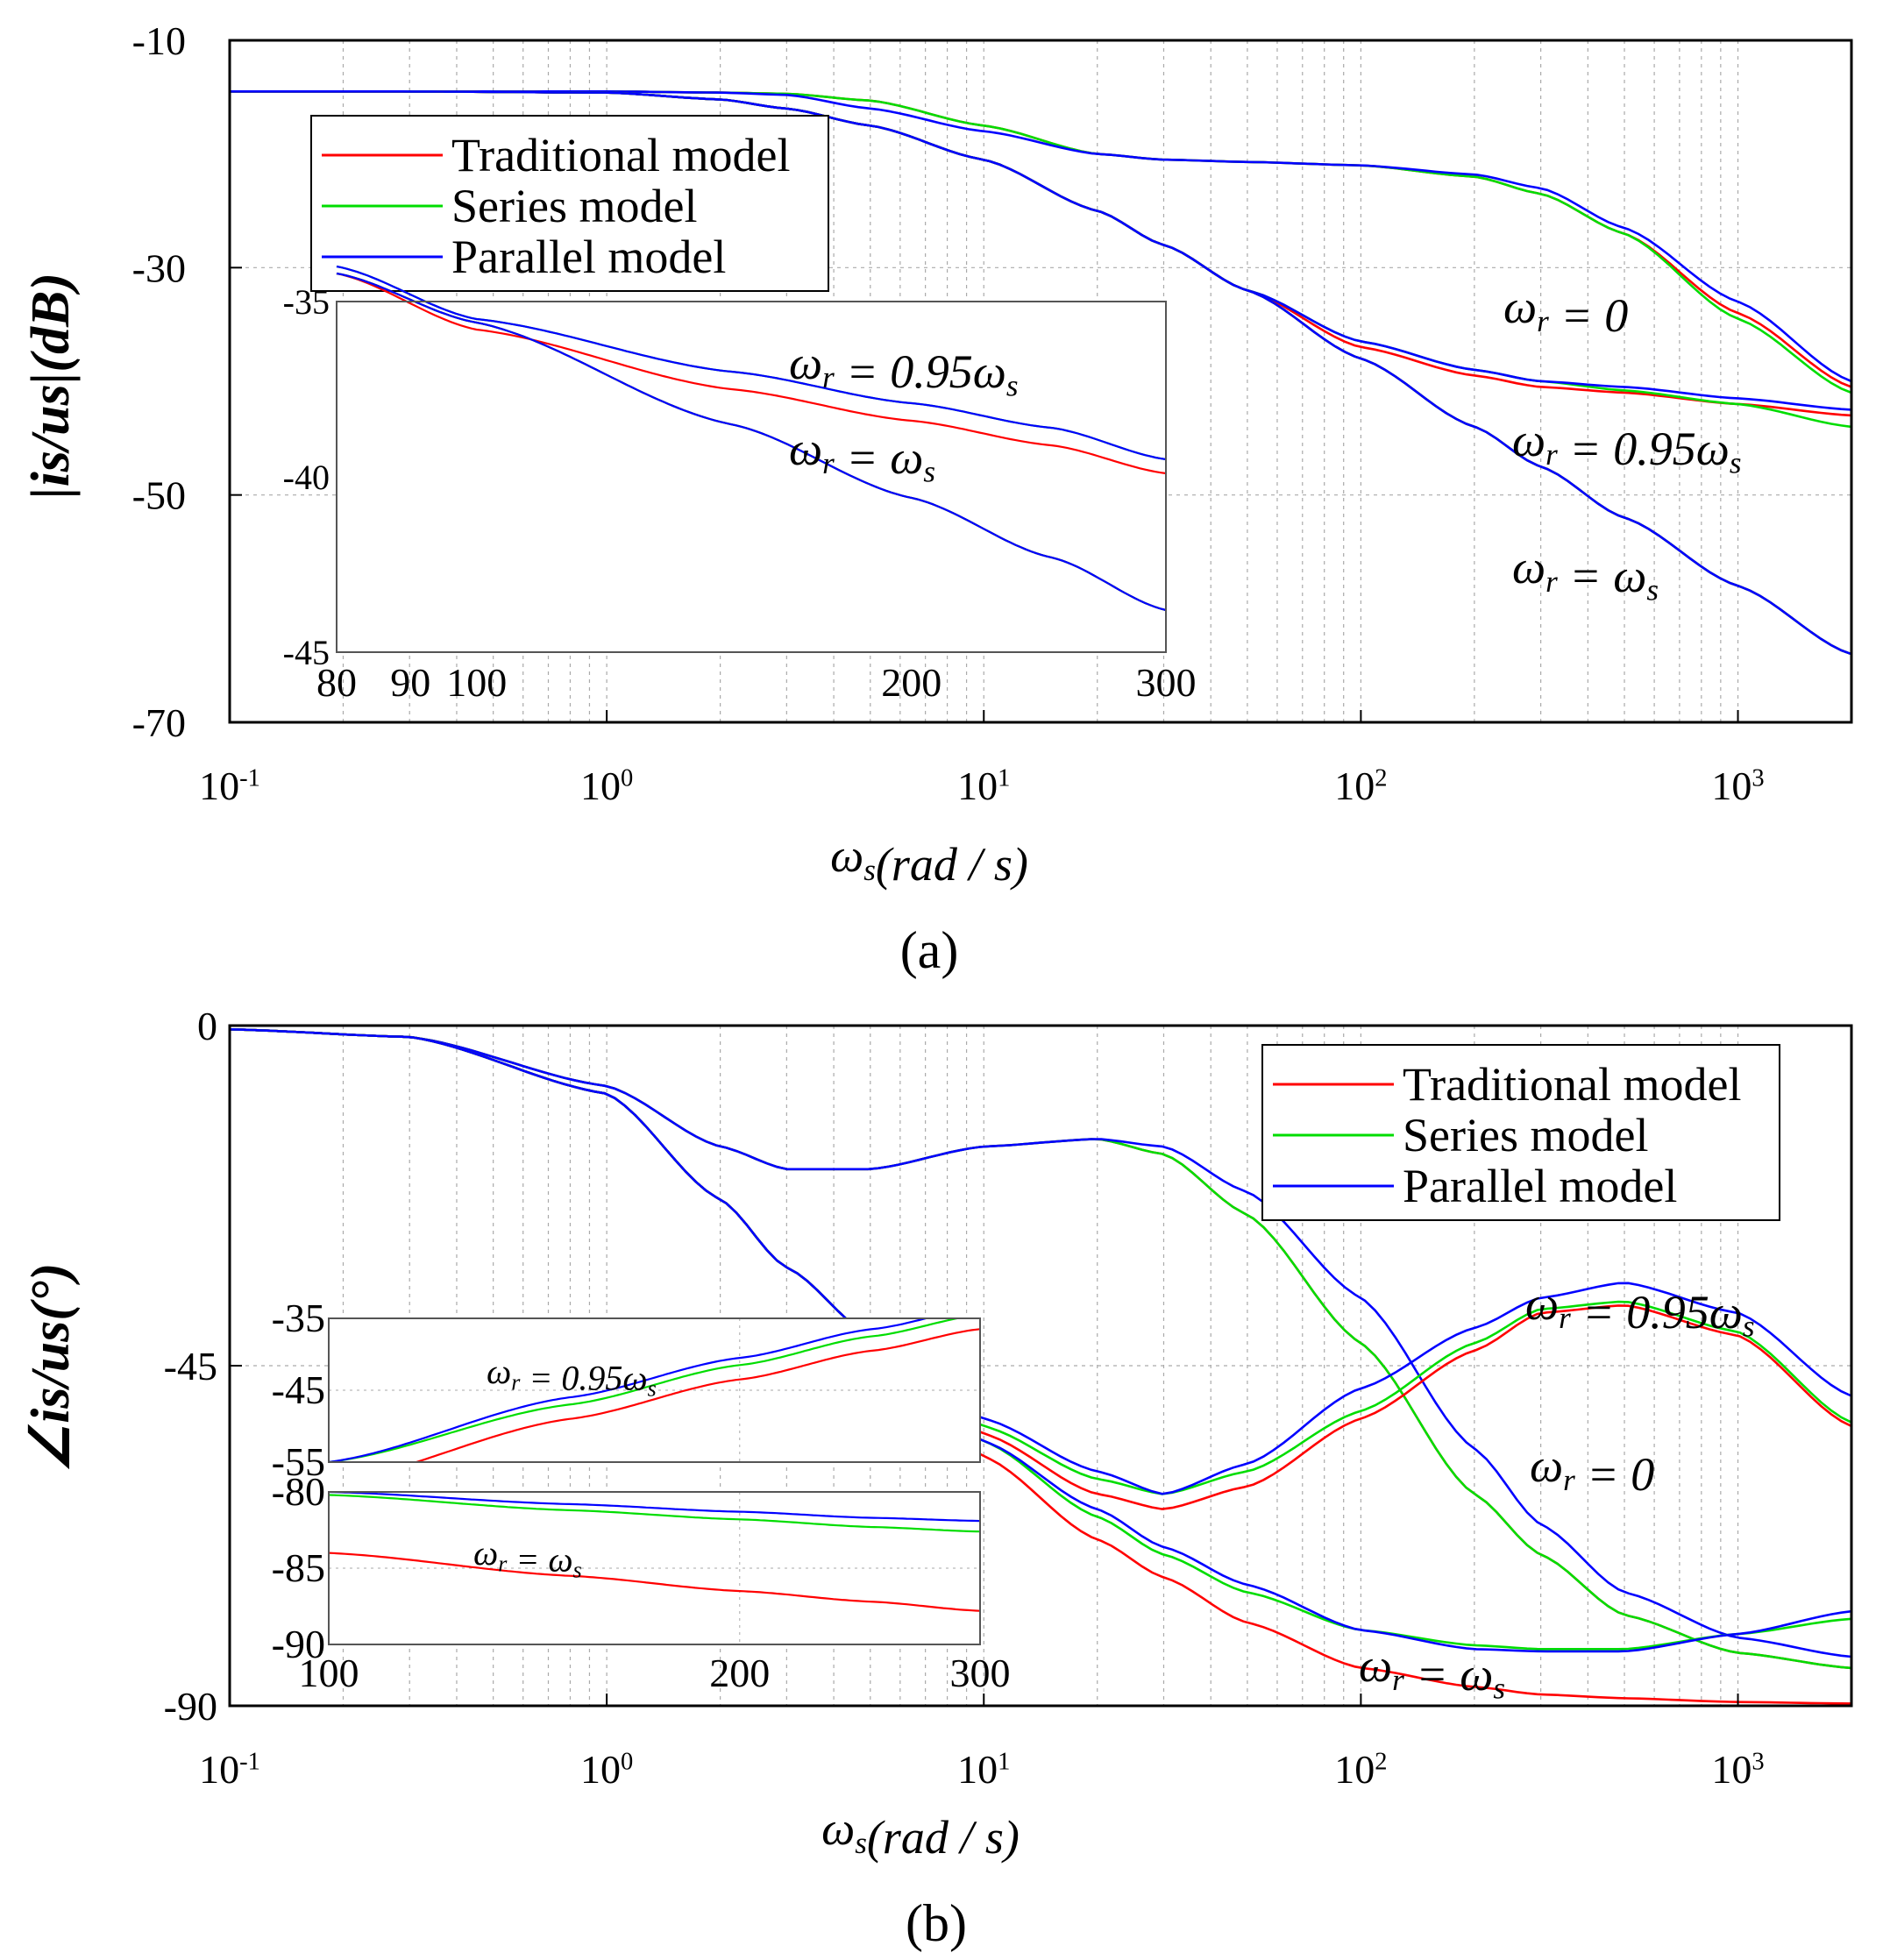 The width and height of the screenshot is (1883, 1960). What do you see at coordinates (1540, 1186) in the screenshot?
I see `chart-b-legend-entry: Parallel model` at bounding box center [1540, 1186].